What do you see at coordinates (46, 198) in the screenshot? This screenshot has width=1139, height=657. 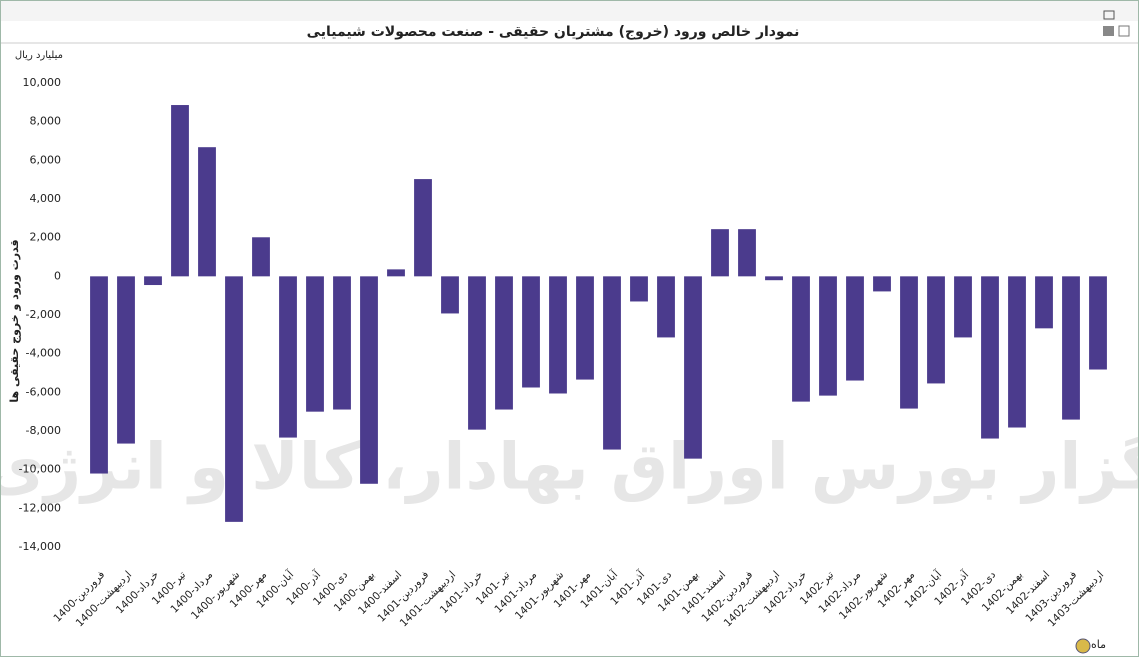 I see `y-tick-label: 4,000` at bounding box center [46, 198].